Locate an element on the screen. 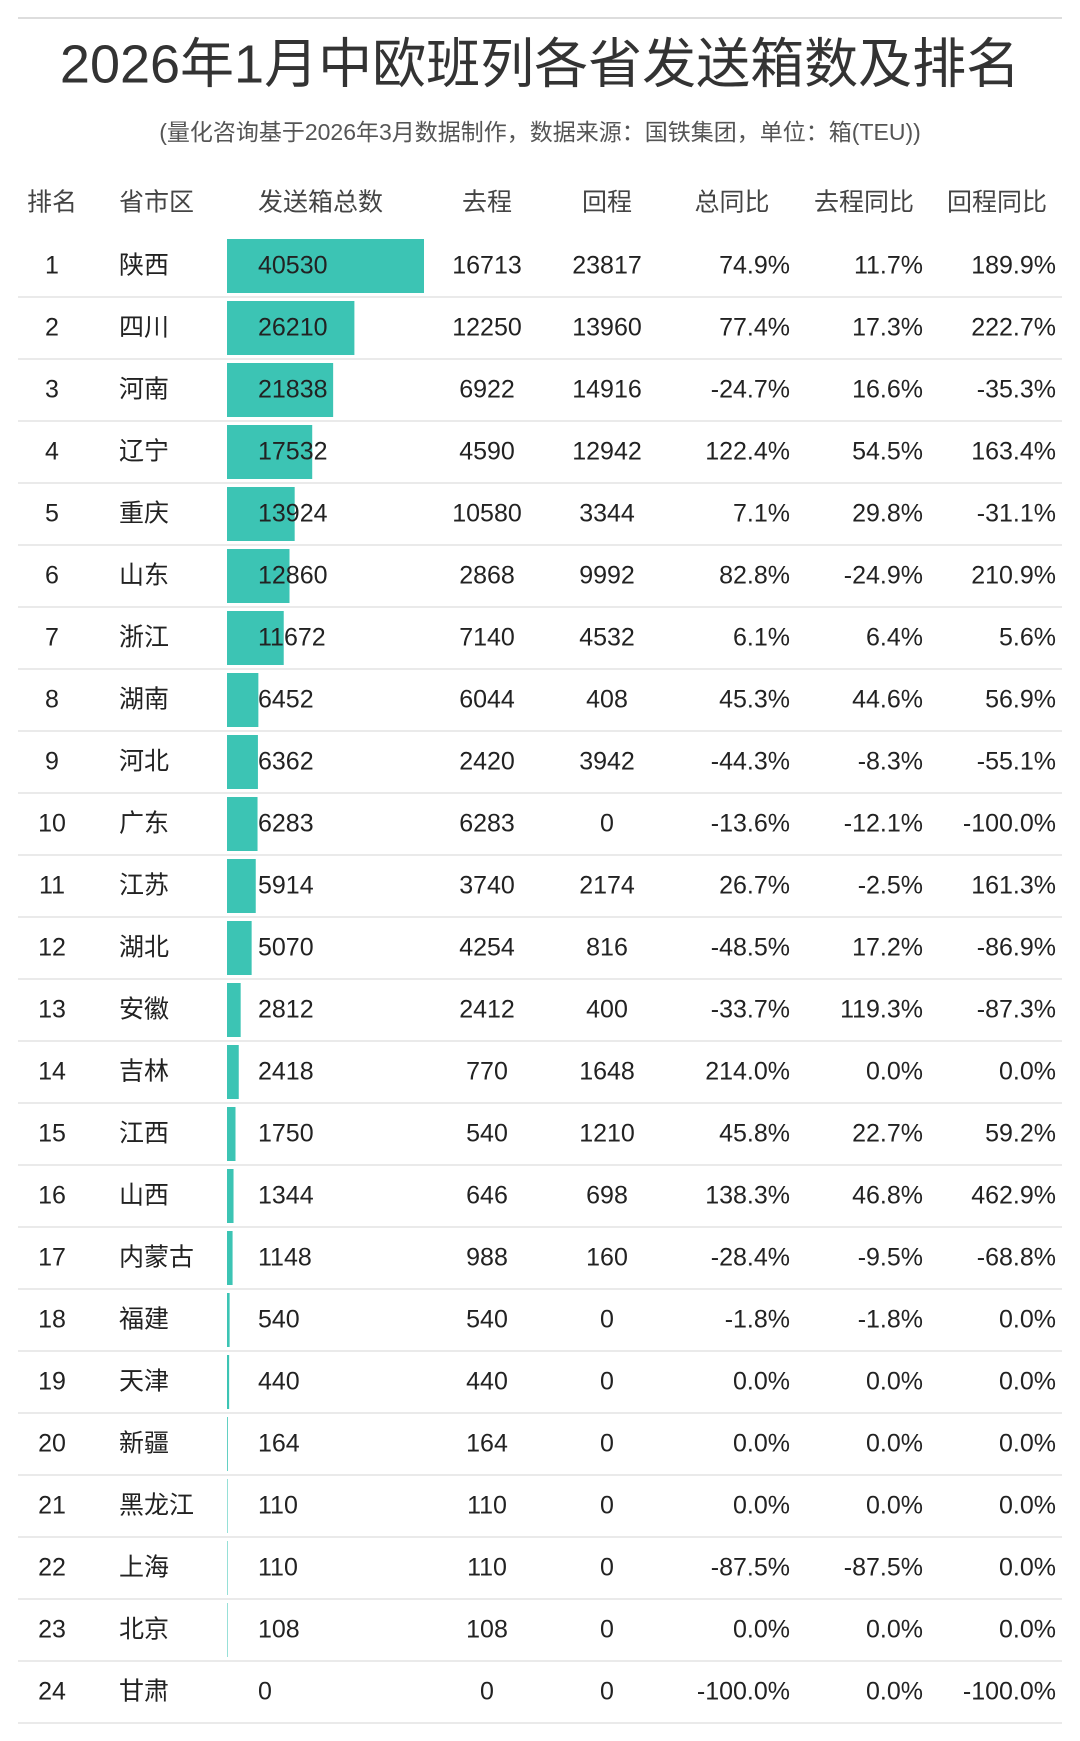 The width and height of the screenshot is (1080, 1741). cell: 7140 is located at coordinates (487, 638).